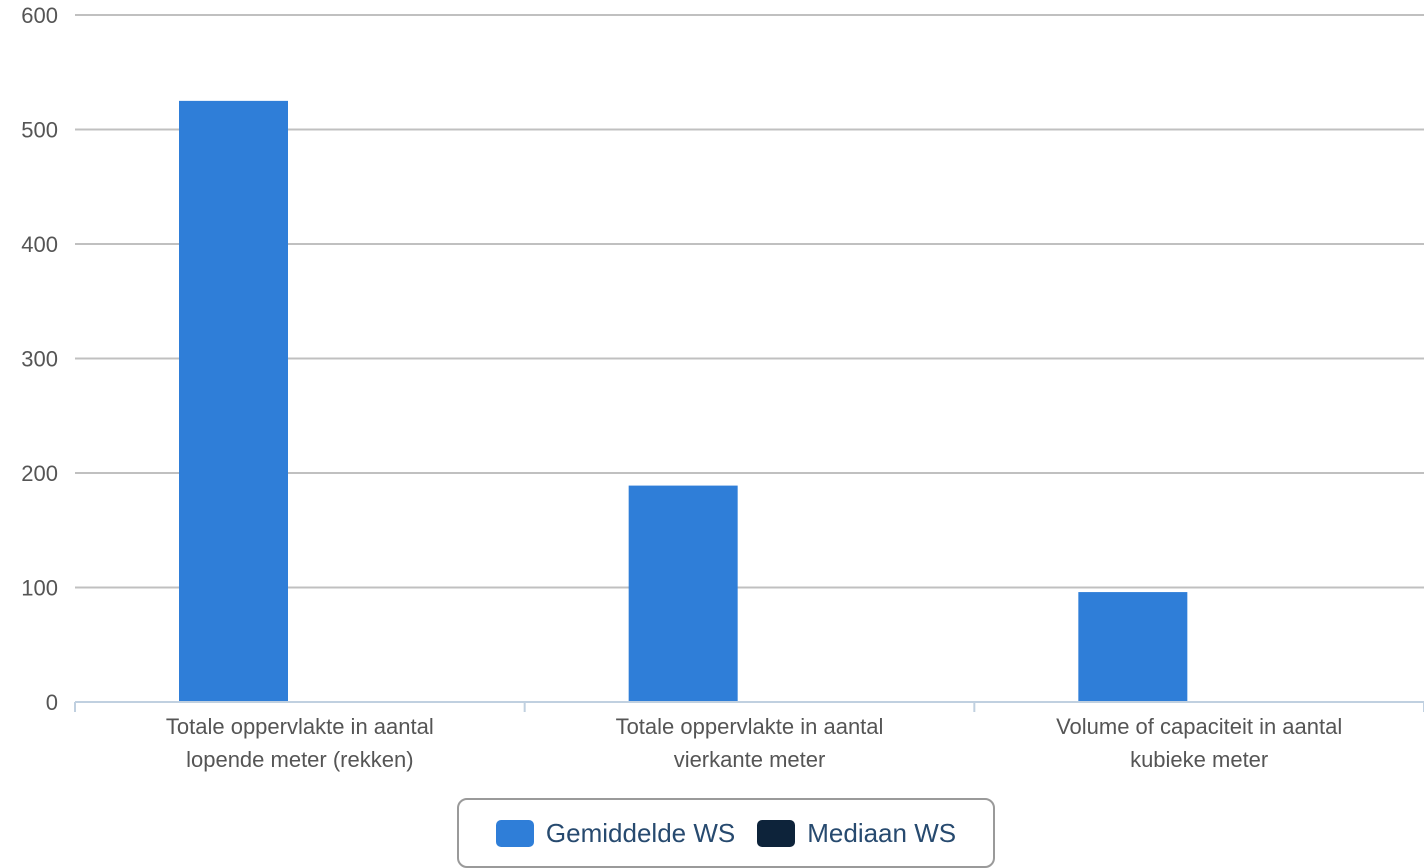 Image resolution: width=1424 pixels, height=868 pixels. I want to click on y-tick-label-600: 600, so click(39, 15).